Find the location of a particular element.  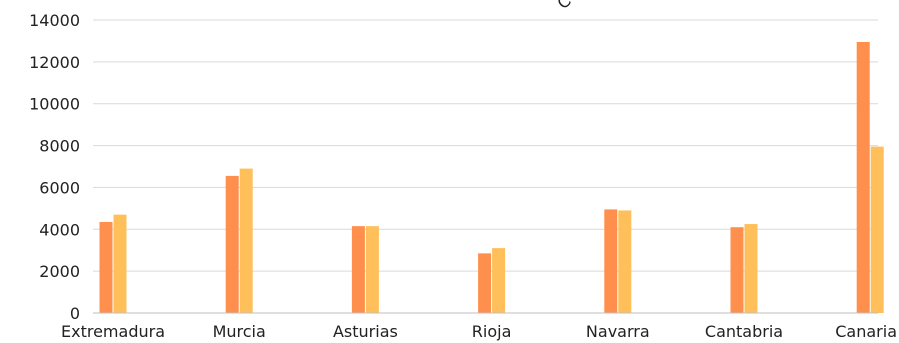

y-tick-label: 2000 is located at coordinates (59, 271).